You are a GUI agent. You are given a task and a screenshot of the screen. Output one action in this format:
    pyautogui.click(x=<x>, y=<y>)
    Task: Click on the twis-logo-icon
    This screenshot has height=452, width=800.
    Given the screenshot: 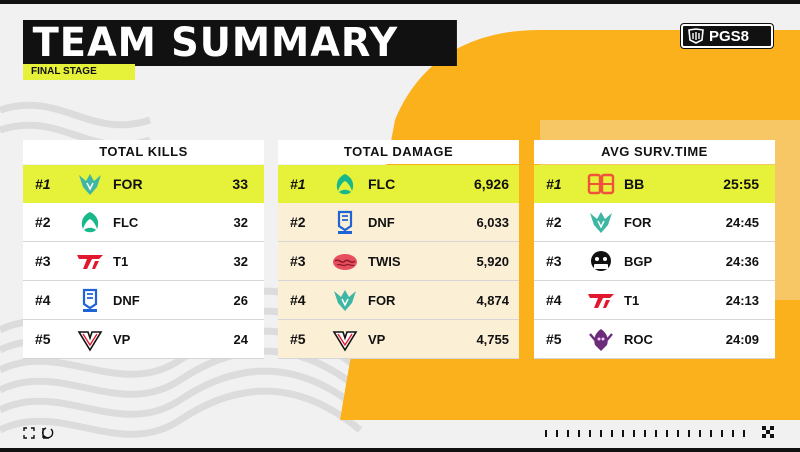 What is the action you would take?
    pyautogui.click(x=345, y=262)
    